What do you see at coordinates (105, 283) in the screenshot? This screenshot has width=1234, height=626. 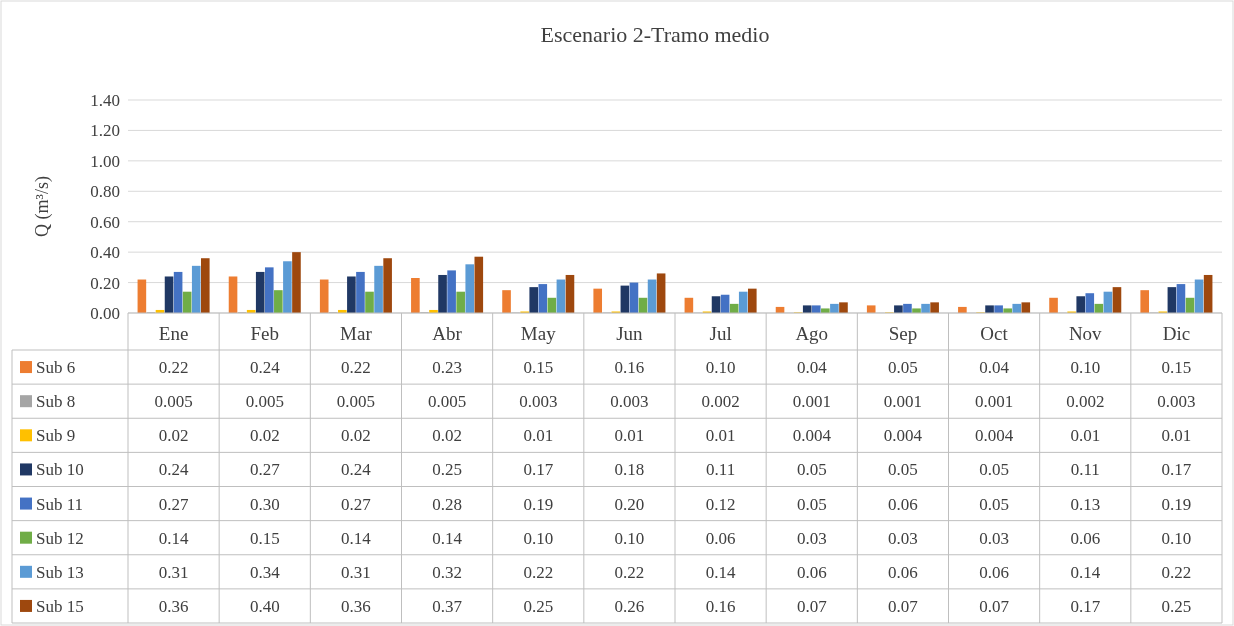 I see `y-tick-label: 0.20` at bounding box center [105, 283].